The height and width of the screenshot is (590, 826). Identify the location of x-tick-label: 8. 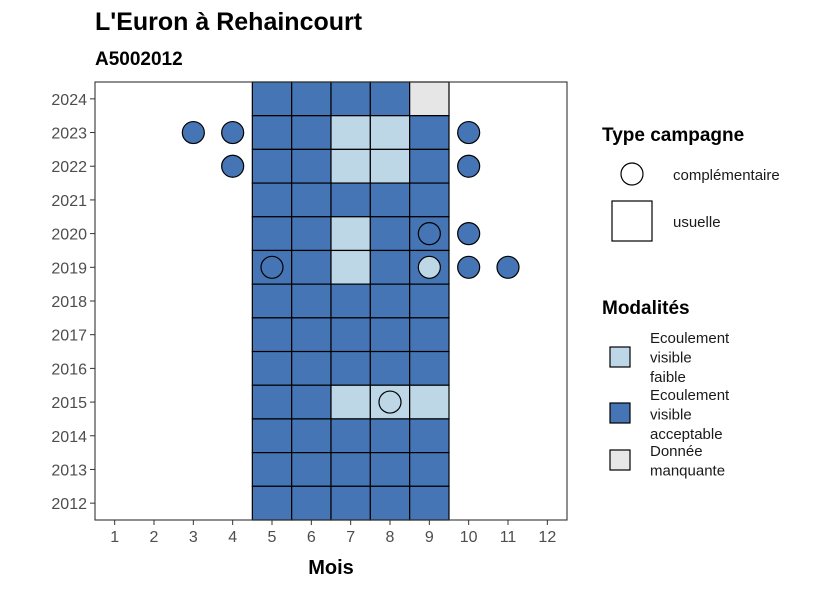
(390, 537).